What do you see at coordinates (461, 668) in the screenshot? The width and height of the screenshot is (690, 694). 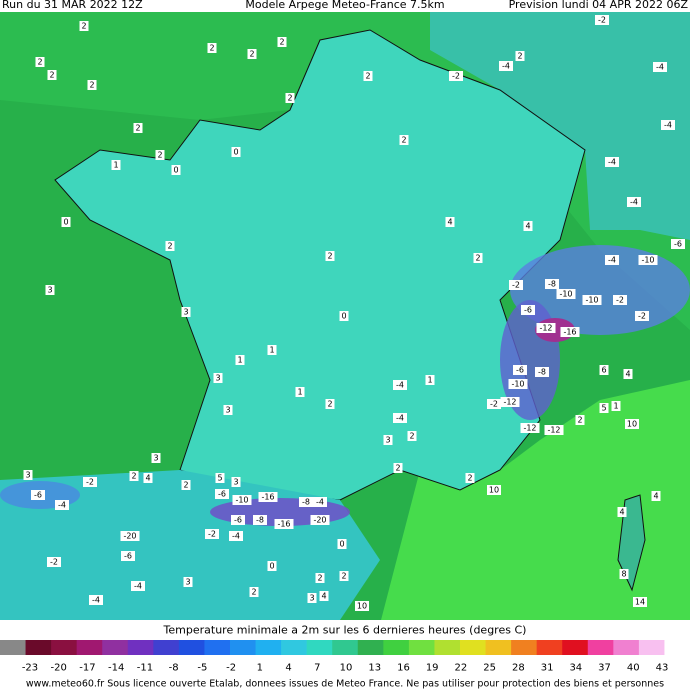 I see `colorbar-label: 22` at bounding box center [461, 668].